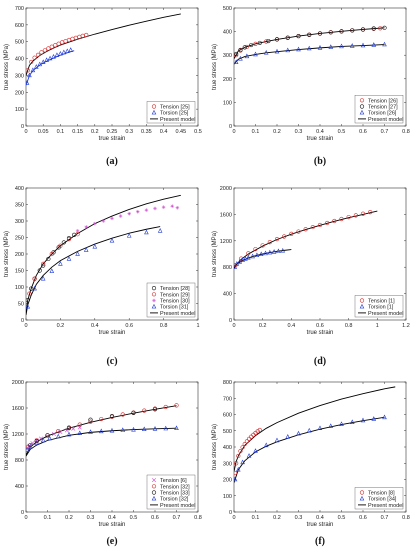 The width and height of the screenshot is (413, 550). What do you see at coordinates (129, 326) in the screenshot?
I see `x-tick-label: 0.6` at bounding box center [129, 326].